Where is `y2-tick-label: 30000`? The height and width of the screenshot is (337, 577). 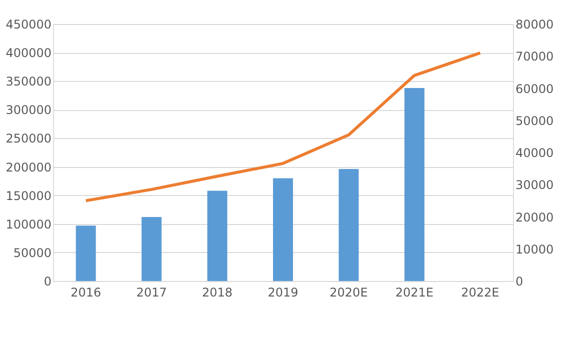 y2-tick-label: 30000 is located at coordinates (535, 185).